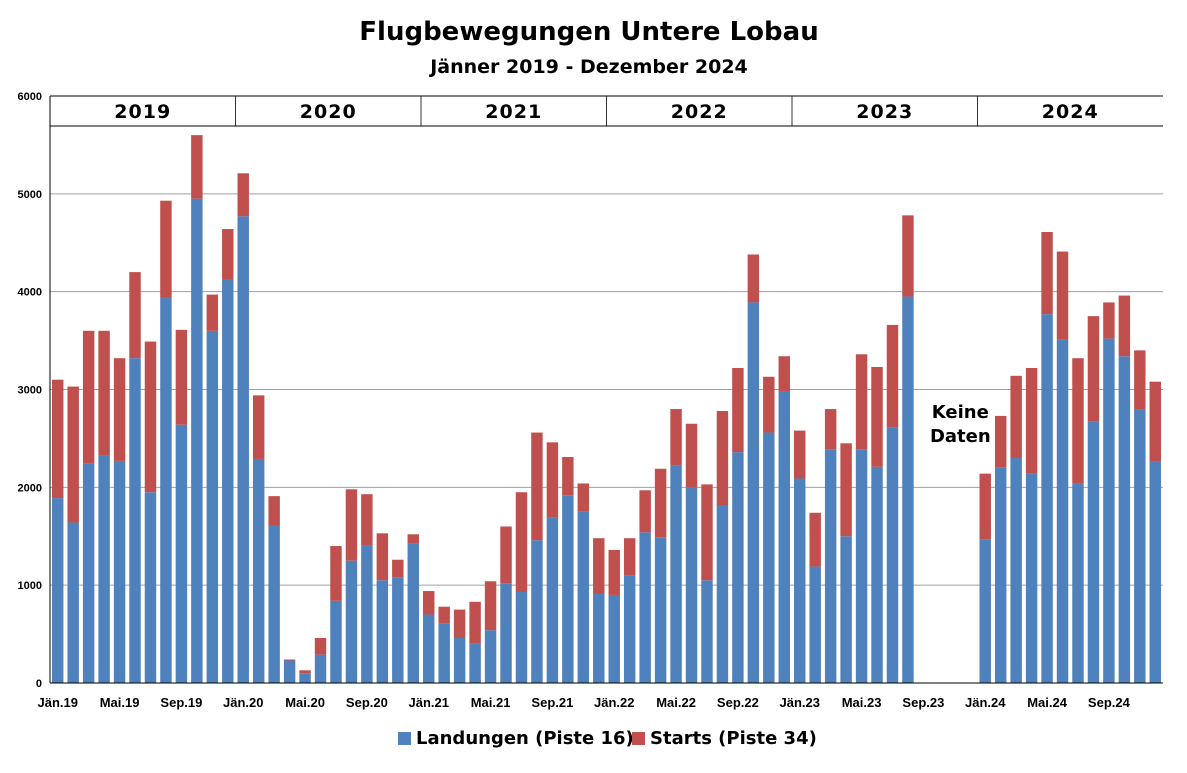 The image size is (1187, 773). Describe the element at coordinates (985, 702) in the screenshot. I see `x-tick-label-15: Jän.24` at that location.